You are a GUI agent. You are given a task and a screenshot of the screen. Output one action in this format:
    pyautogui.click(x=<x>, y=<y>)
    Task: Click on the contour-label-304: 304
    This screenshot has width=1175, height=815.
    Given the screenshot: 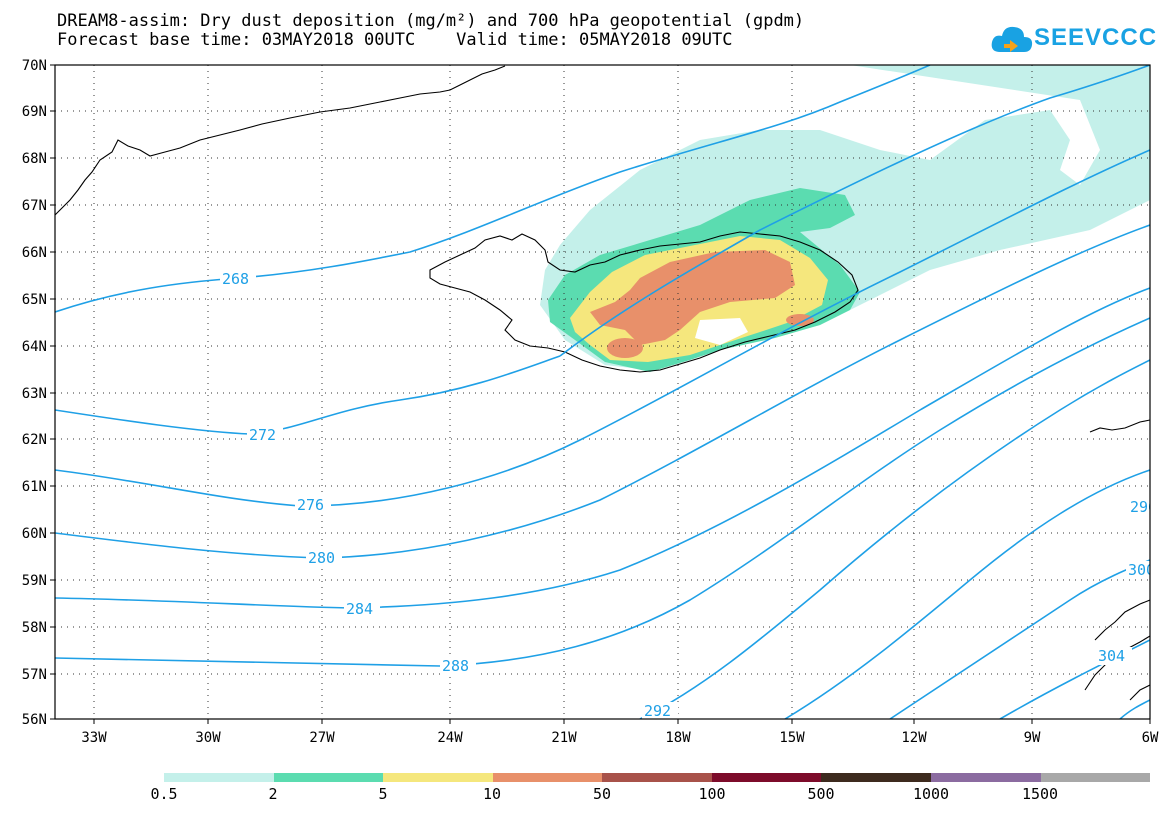 What is the action you would take?
    pyautogui.click(x=1111, y=656)
    